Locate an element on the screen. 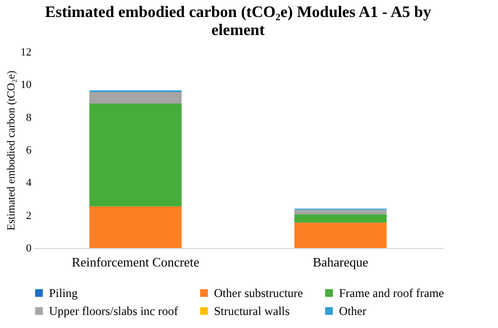  x-tick-label: Bahareque is located at coordinates (340, 262).